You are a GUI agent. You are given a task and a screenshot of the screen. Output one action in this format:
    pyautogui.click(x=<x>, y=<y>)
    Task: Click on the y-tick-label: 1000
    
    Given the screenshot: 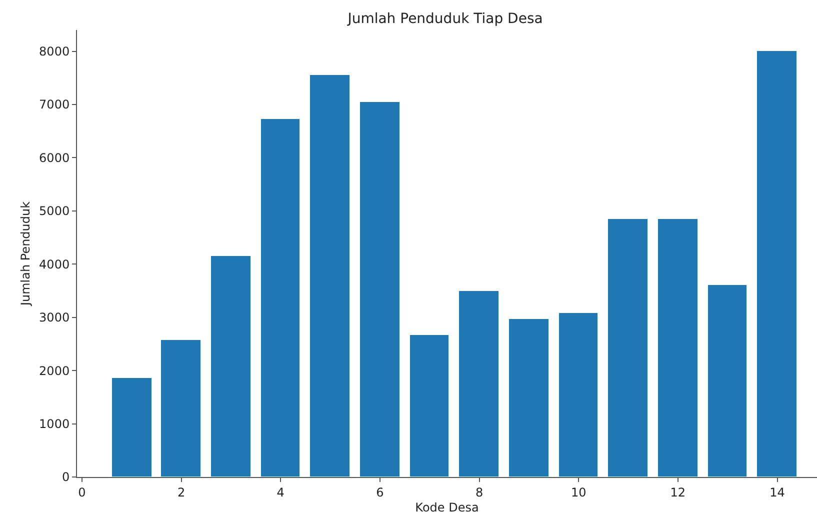 What is the action you would take?
    pyautogui.click(x=54, y=423)
    